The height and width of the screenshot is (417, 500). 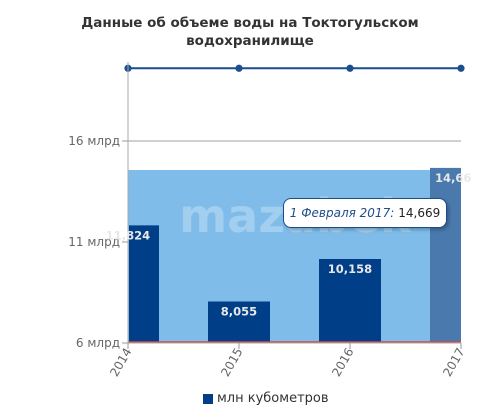 What do you see at coordinates (239, 68) in the screenshot?
I see `top-series-point-2015` at bounding box center [239, 68].